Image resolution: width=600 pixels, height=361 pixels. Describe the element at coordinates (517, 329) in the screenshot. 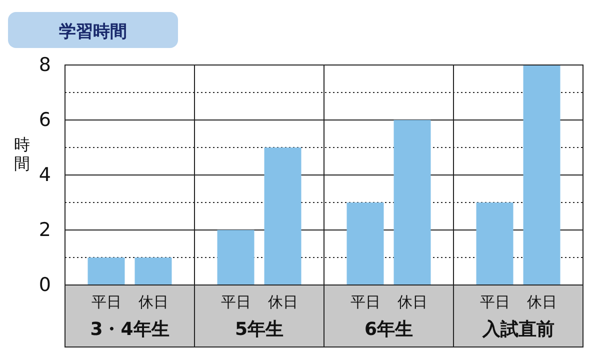

I see `x-tick-label: 入試直前` at that location.